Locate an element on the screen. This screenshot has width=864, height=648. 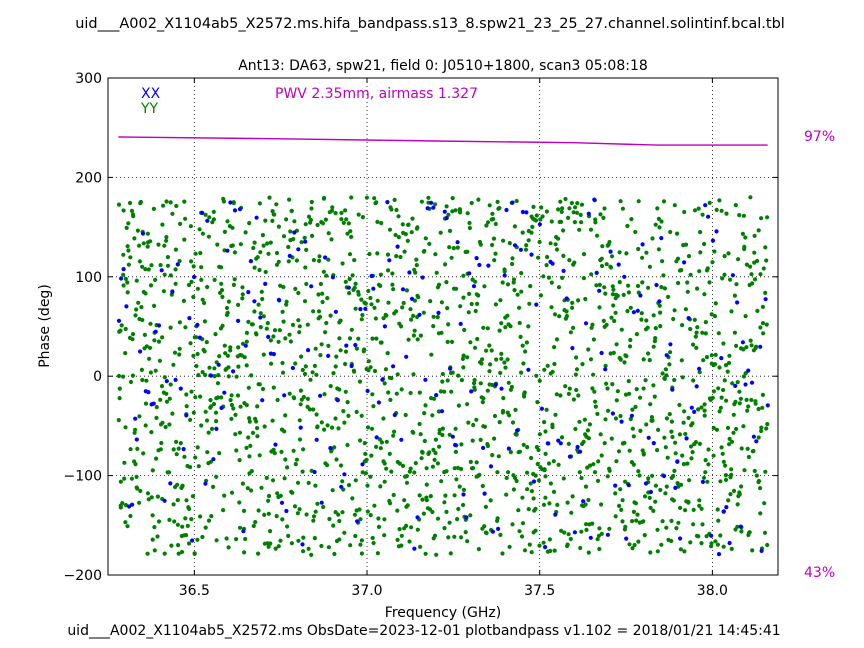
atm-transmission-line is located at coordinates (443, 141).